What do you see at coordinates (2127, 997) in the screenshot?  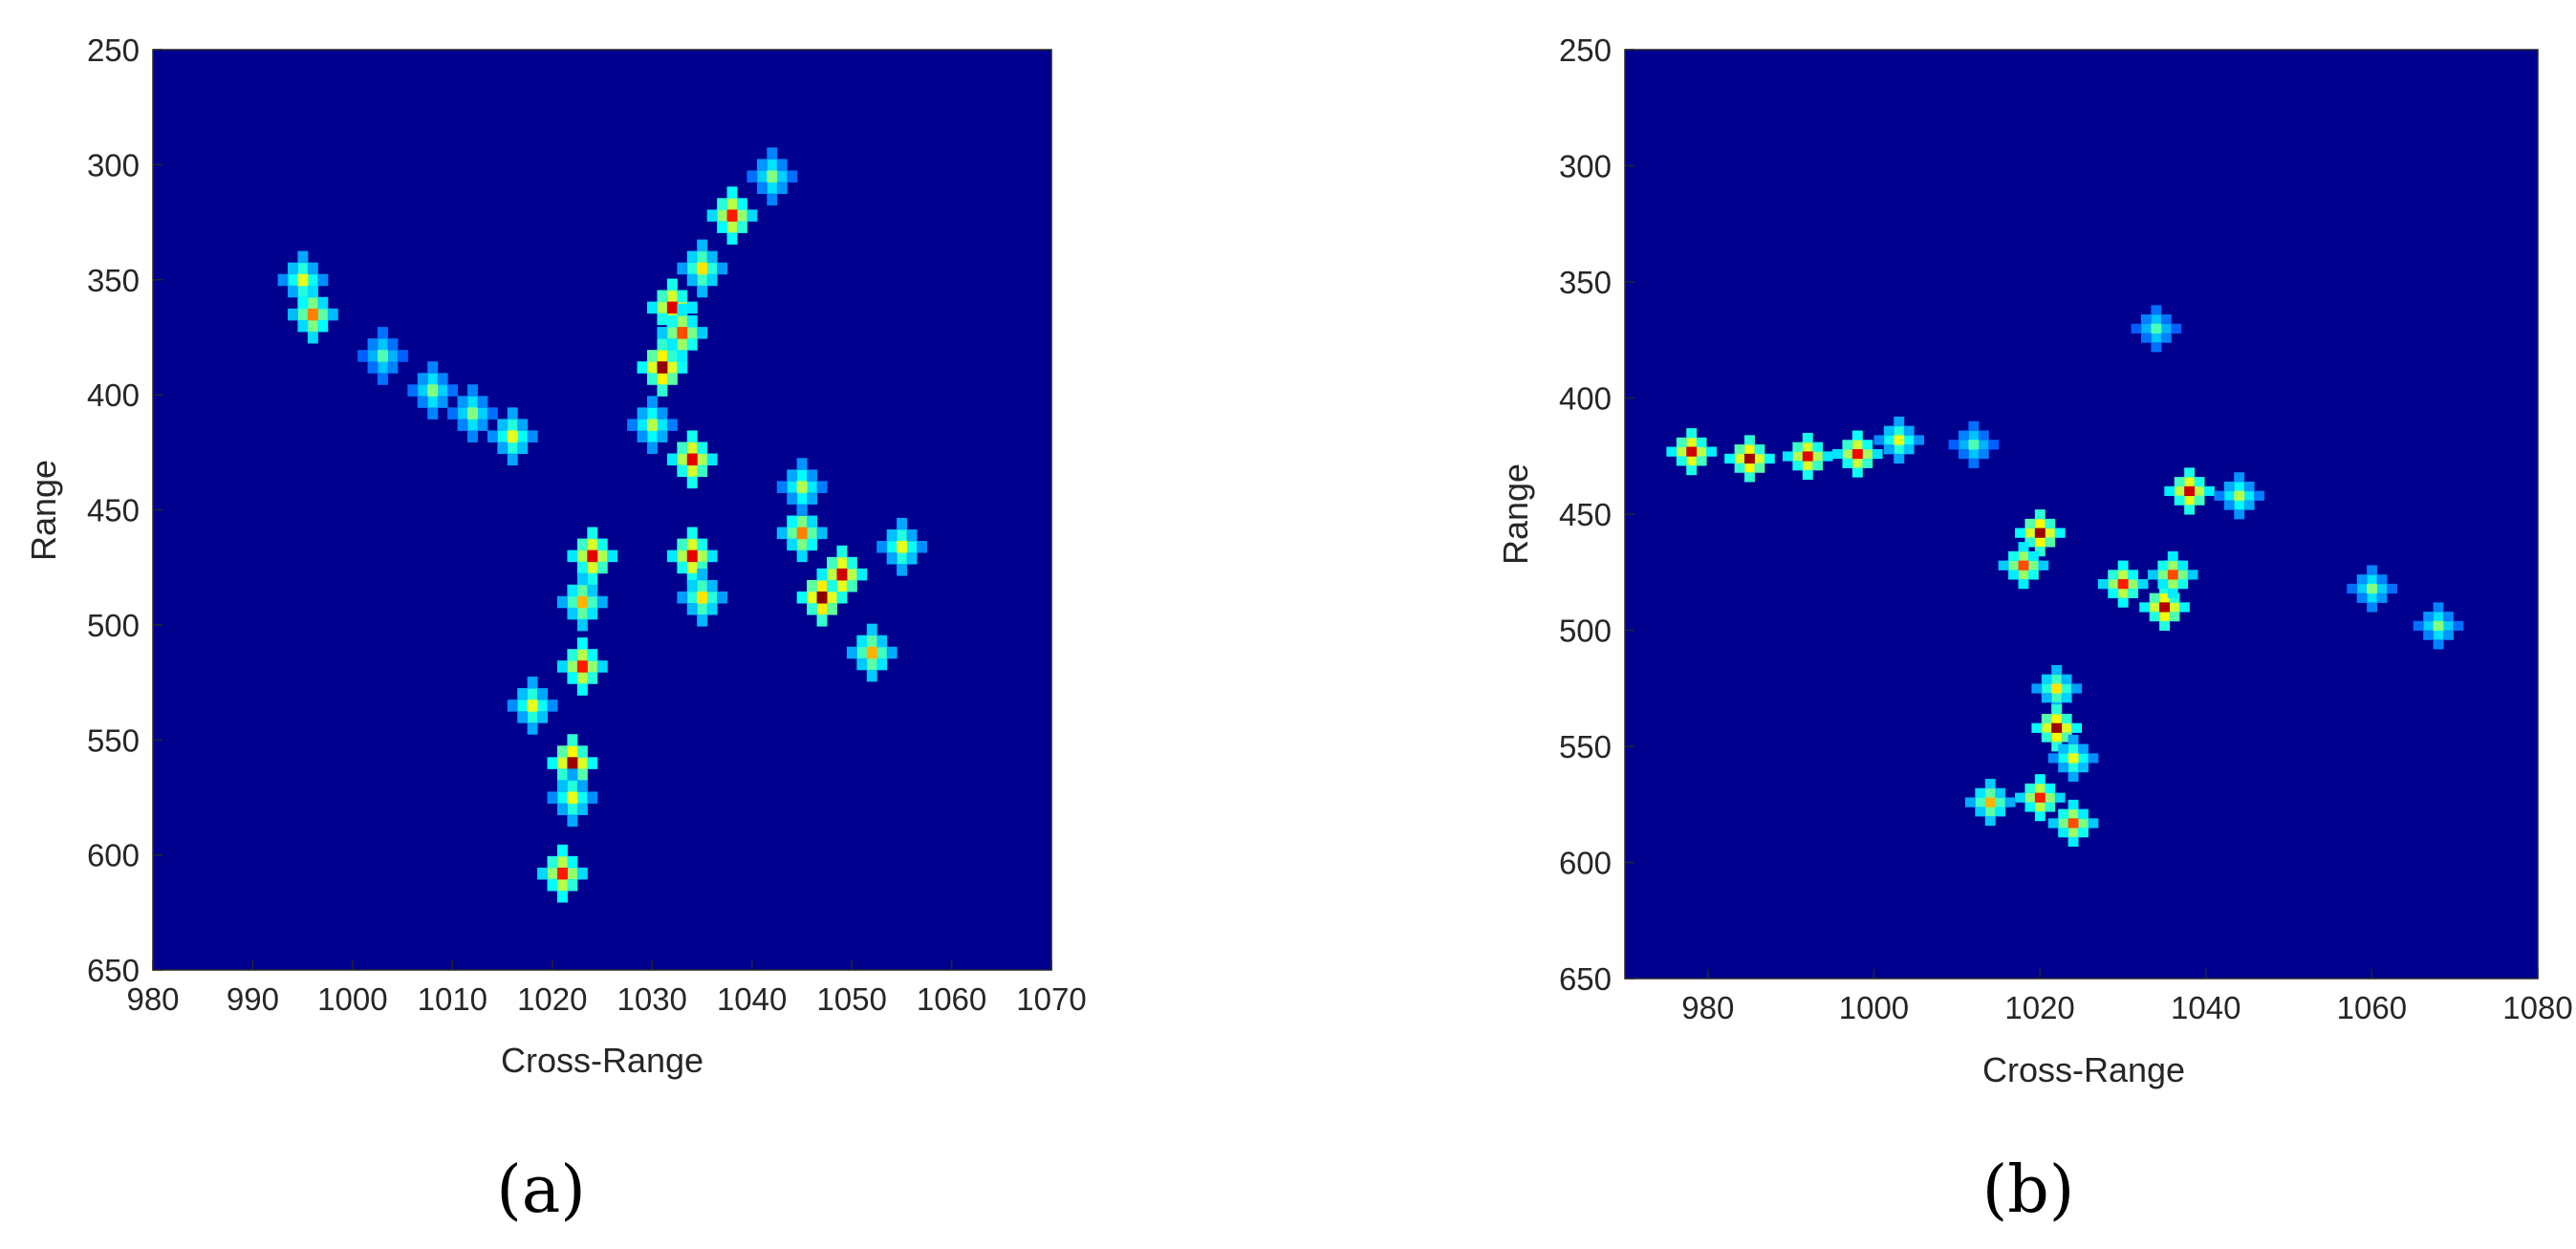 I see `x-ticks-b: 980 1000 1020 1040 1060 1080` at bounding box center [2127, 997].